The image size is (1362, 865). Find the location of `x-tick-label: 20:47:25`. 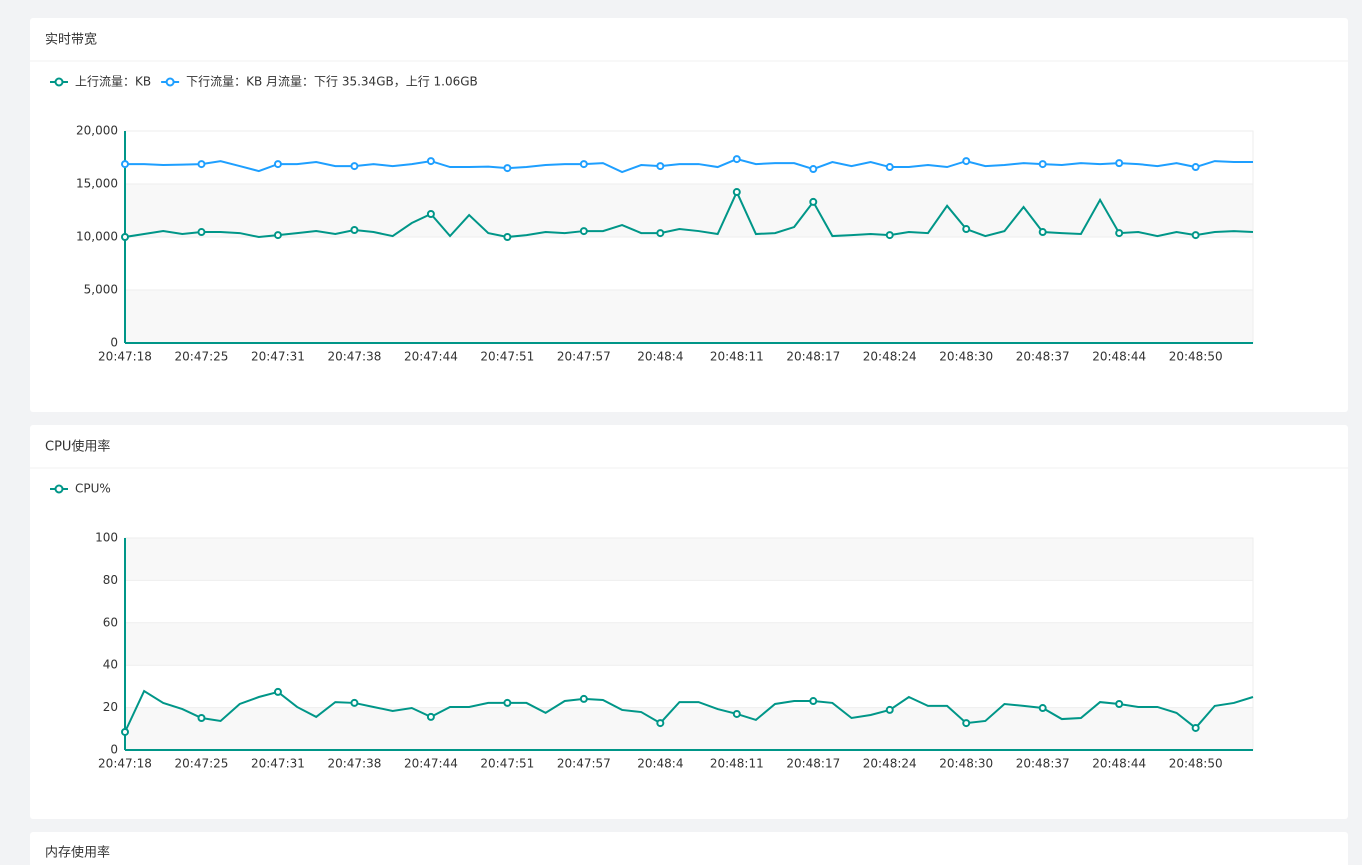

x-tick-label: 20:47:25 is located at coordinates (202, 357).